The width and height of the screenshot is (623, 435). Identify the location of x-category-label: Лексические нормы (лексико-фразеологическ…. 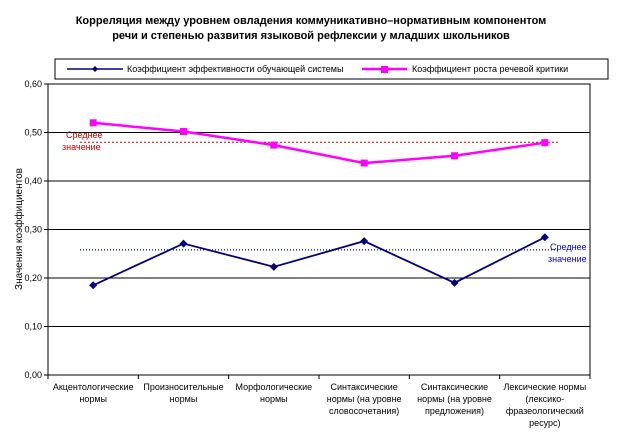
(544, 405).